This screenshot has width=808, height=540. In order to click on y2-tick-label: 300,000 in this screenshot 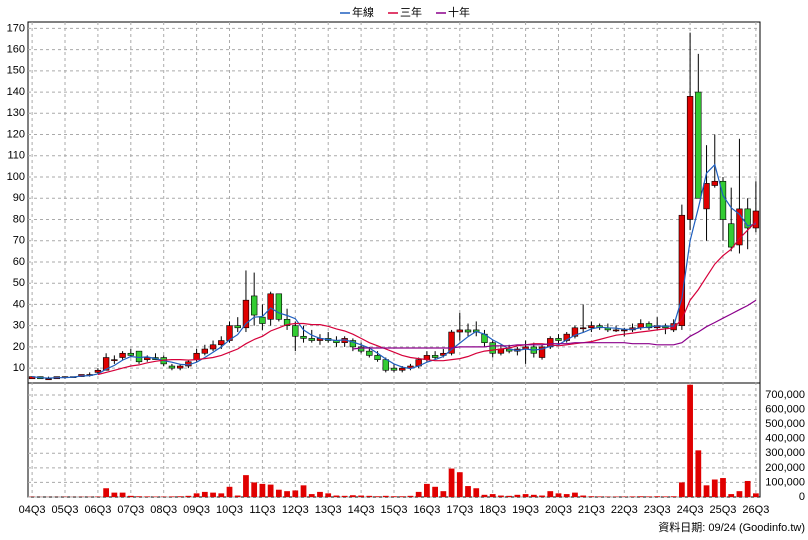, I will do `click(785, 453)`.